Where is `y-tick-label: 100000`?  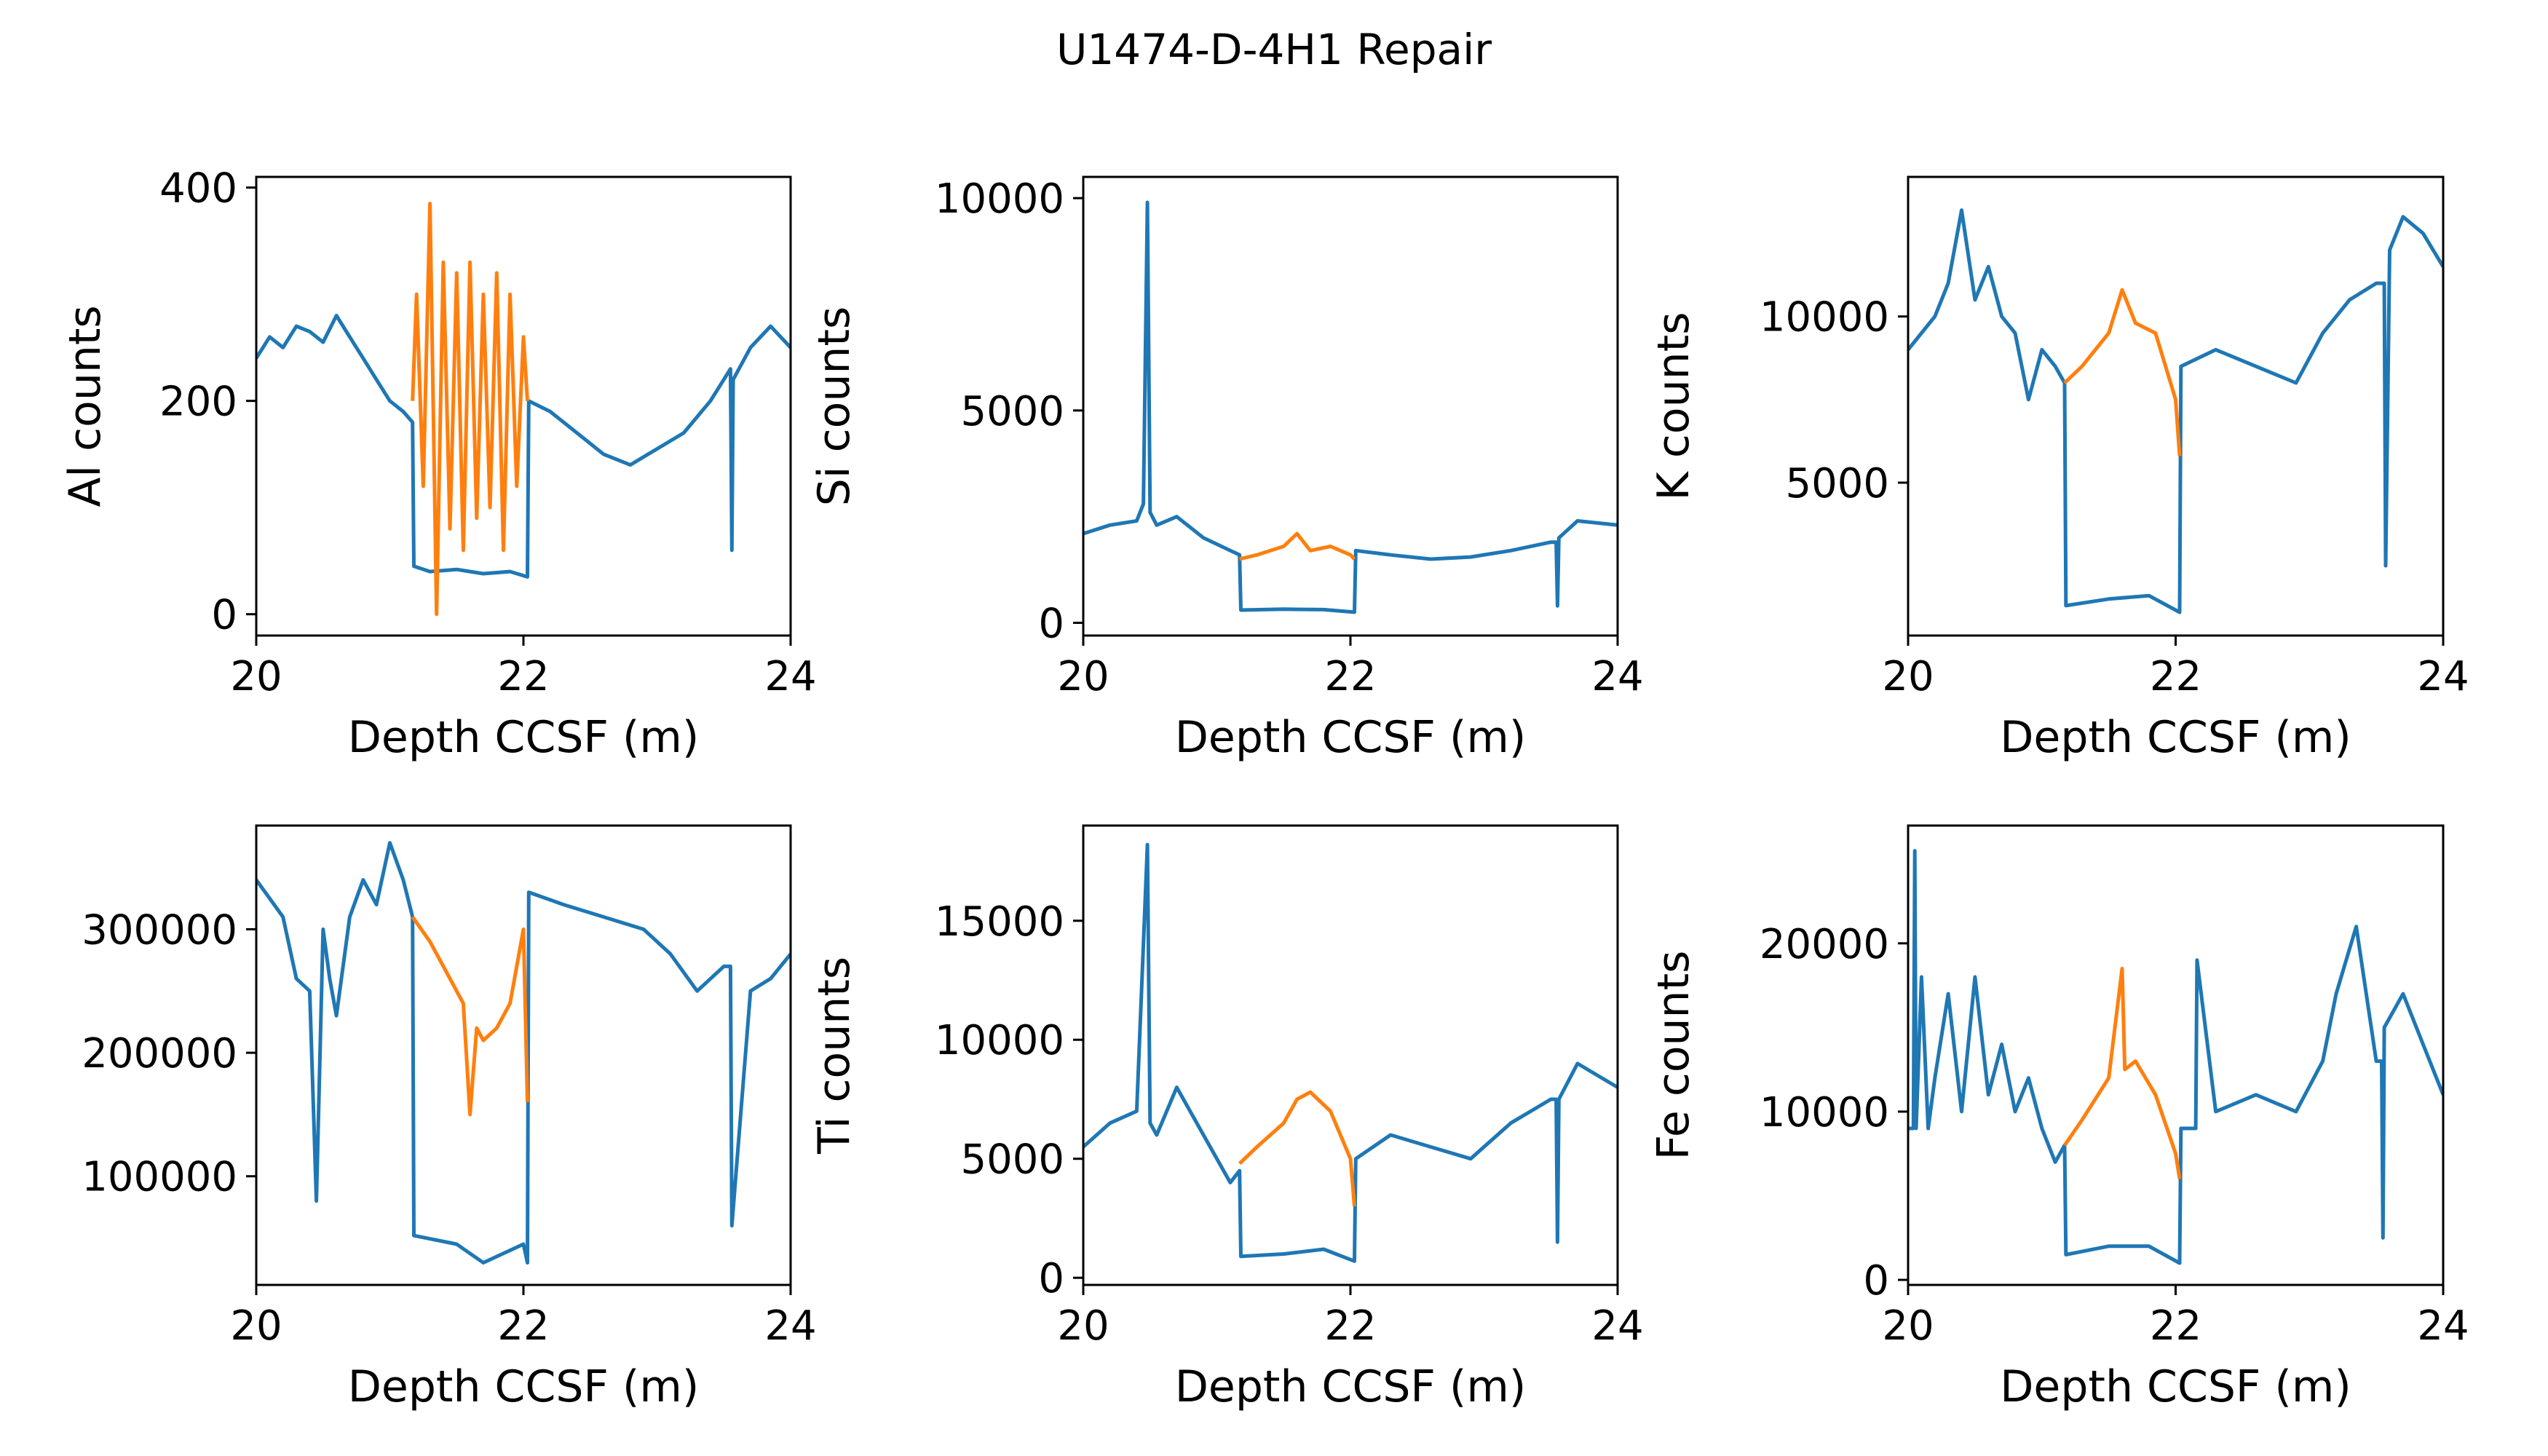
y-tick-label: 100000 is located at coordinates (159, 1177).